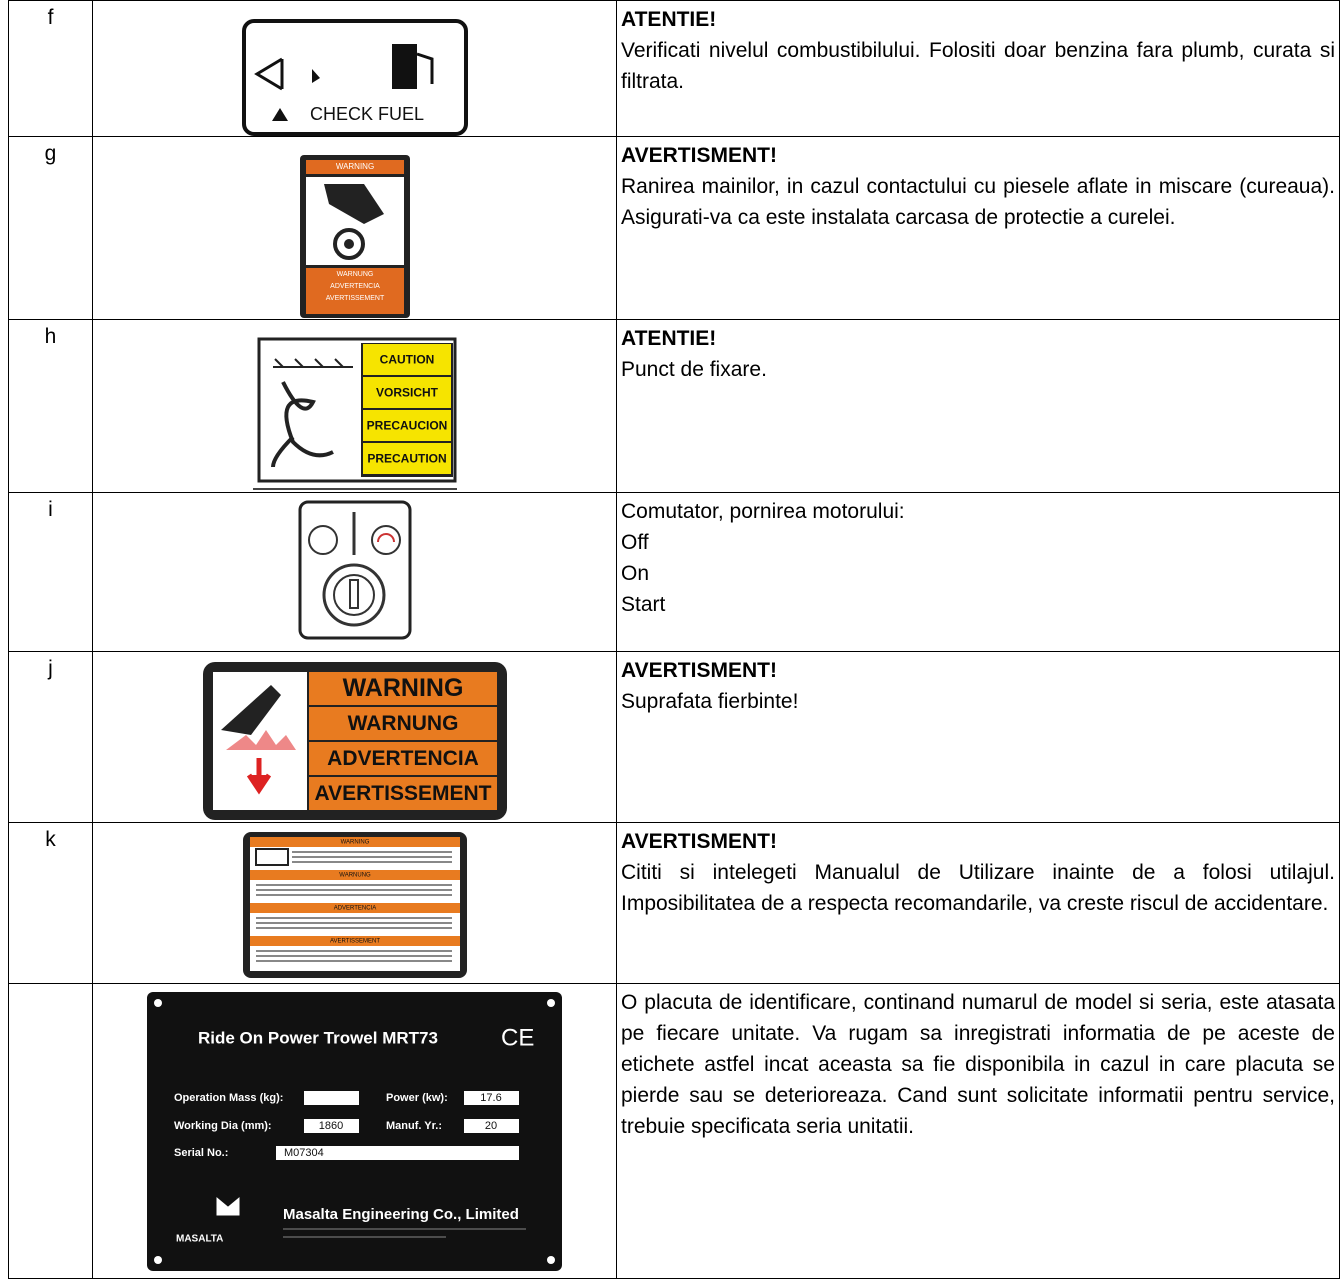  Describe the element at coordinates (694, 369) in the screenshot. I see `row-text: Punct de fixare.` at that location.